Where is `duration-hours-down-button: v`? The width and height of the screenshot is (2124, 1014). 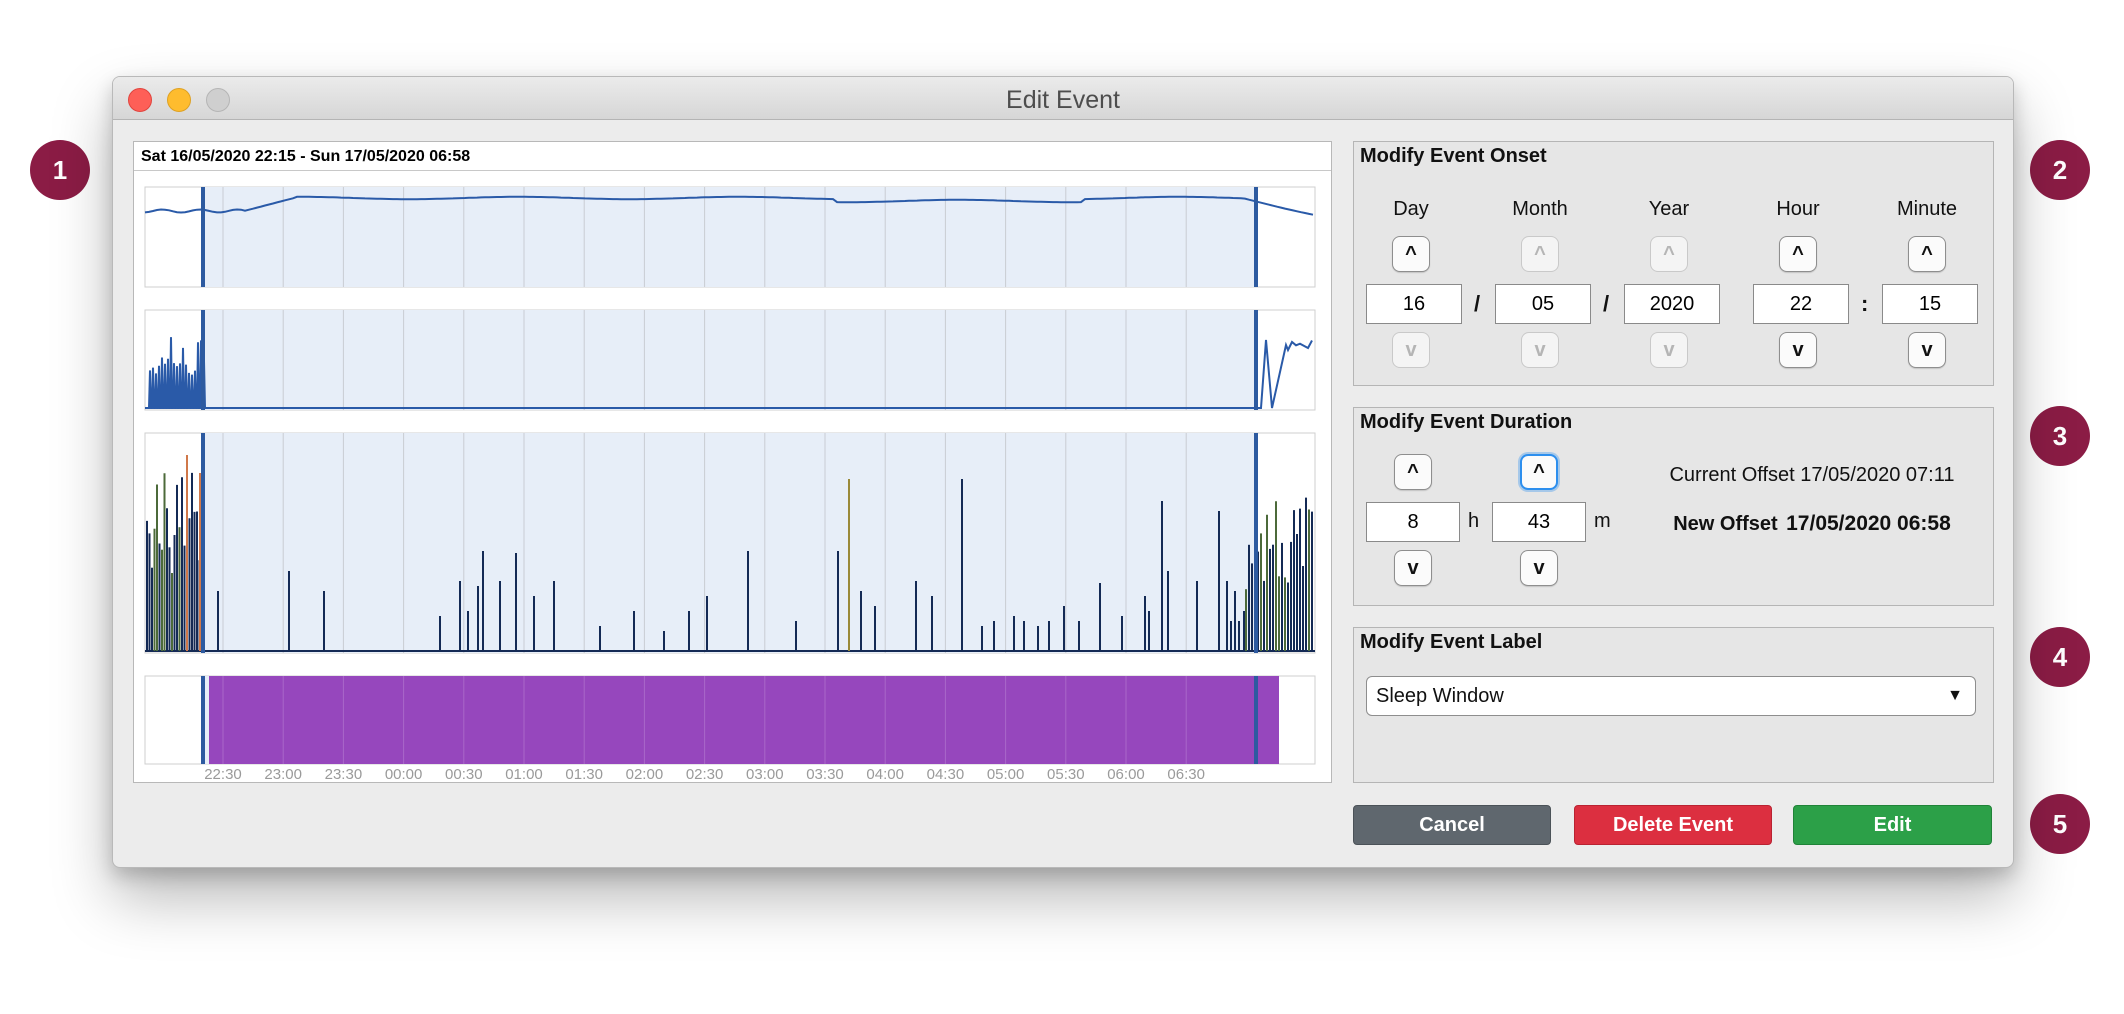
duration-hours-down-button: v is located at coordinates (1413, 568).